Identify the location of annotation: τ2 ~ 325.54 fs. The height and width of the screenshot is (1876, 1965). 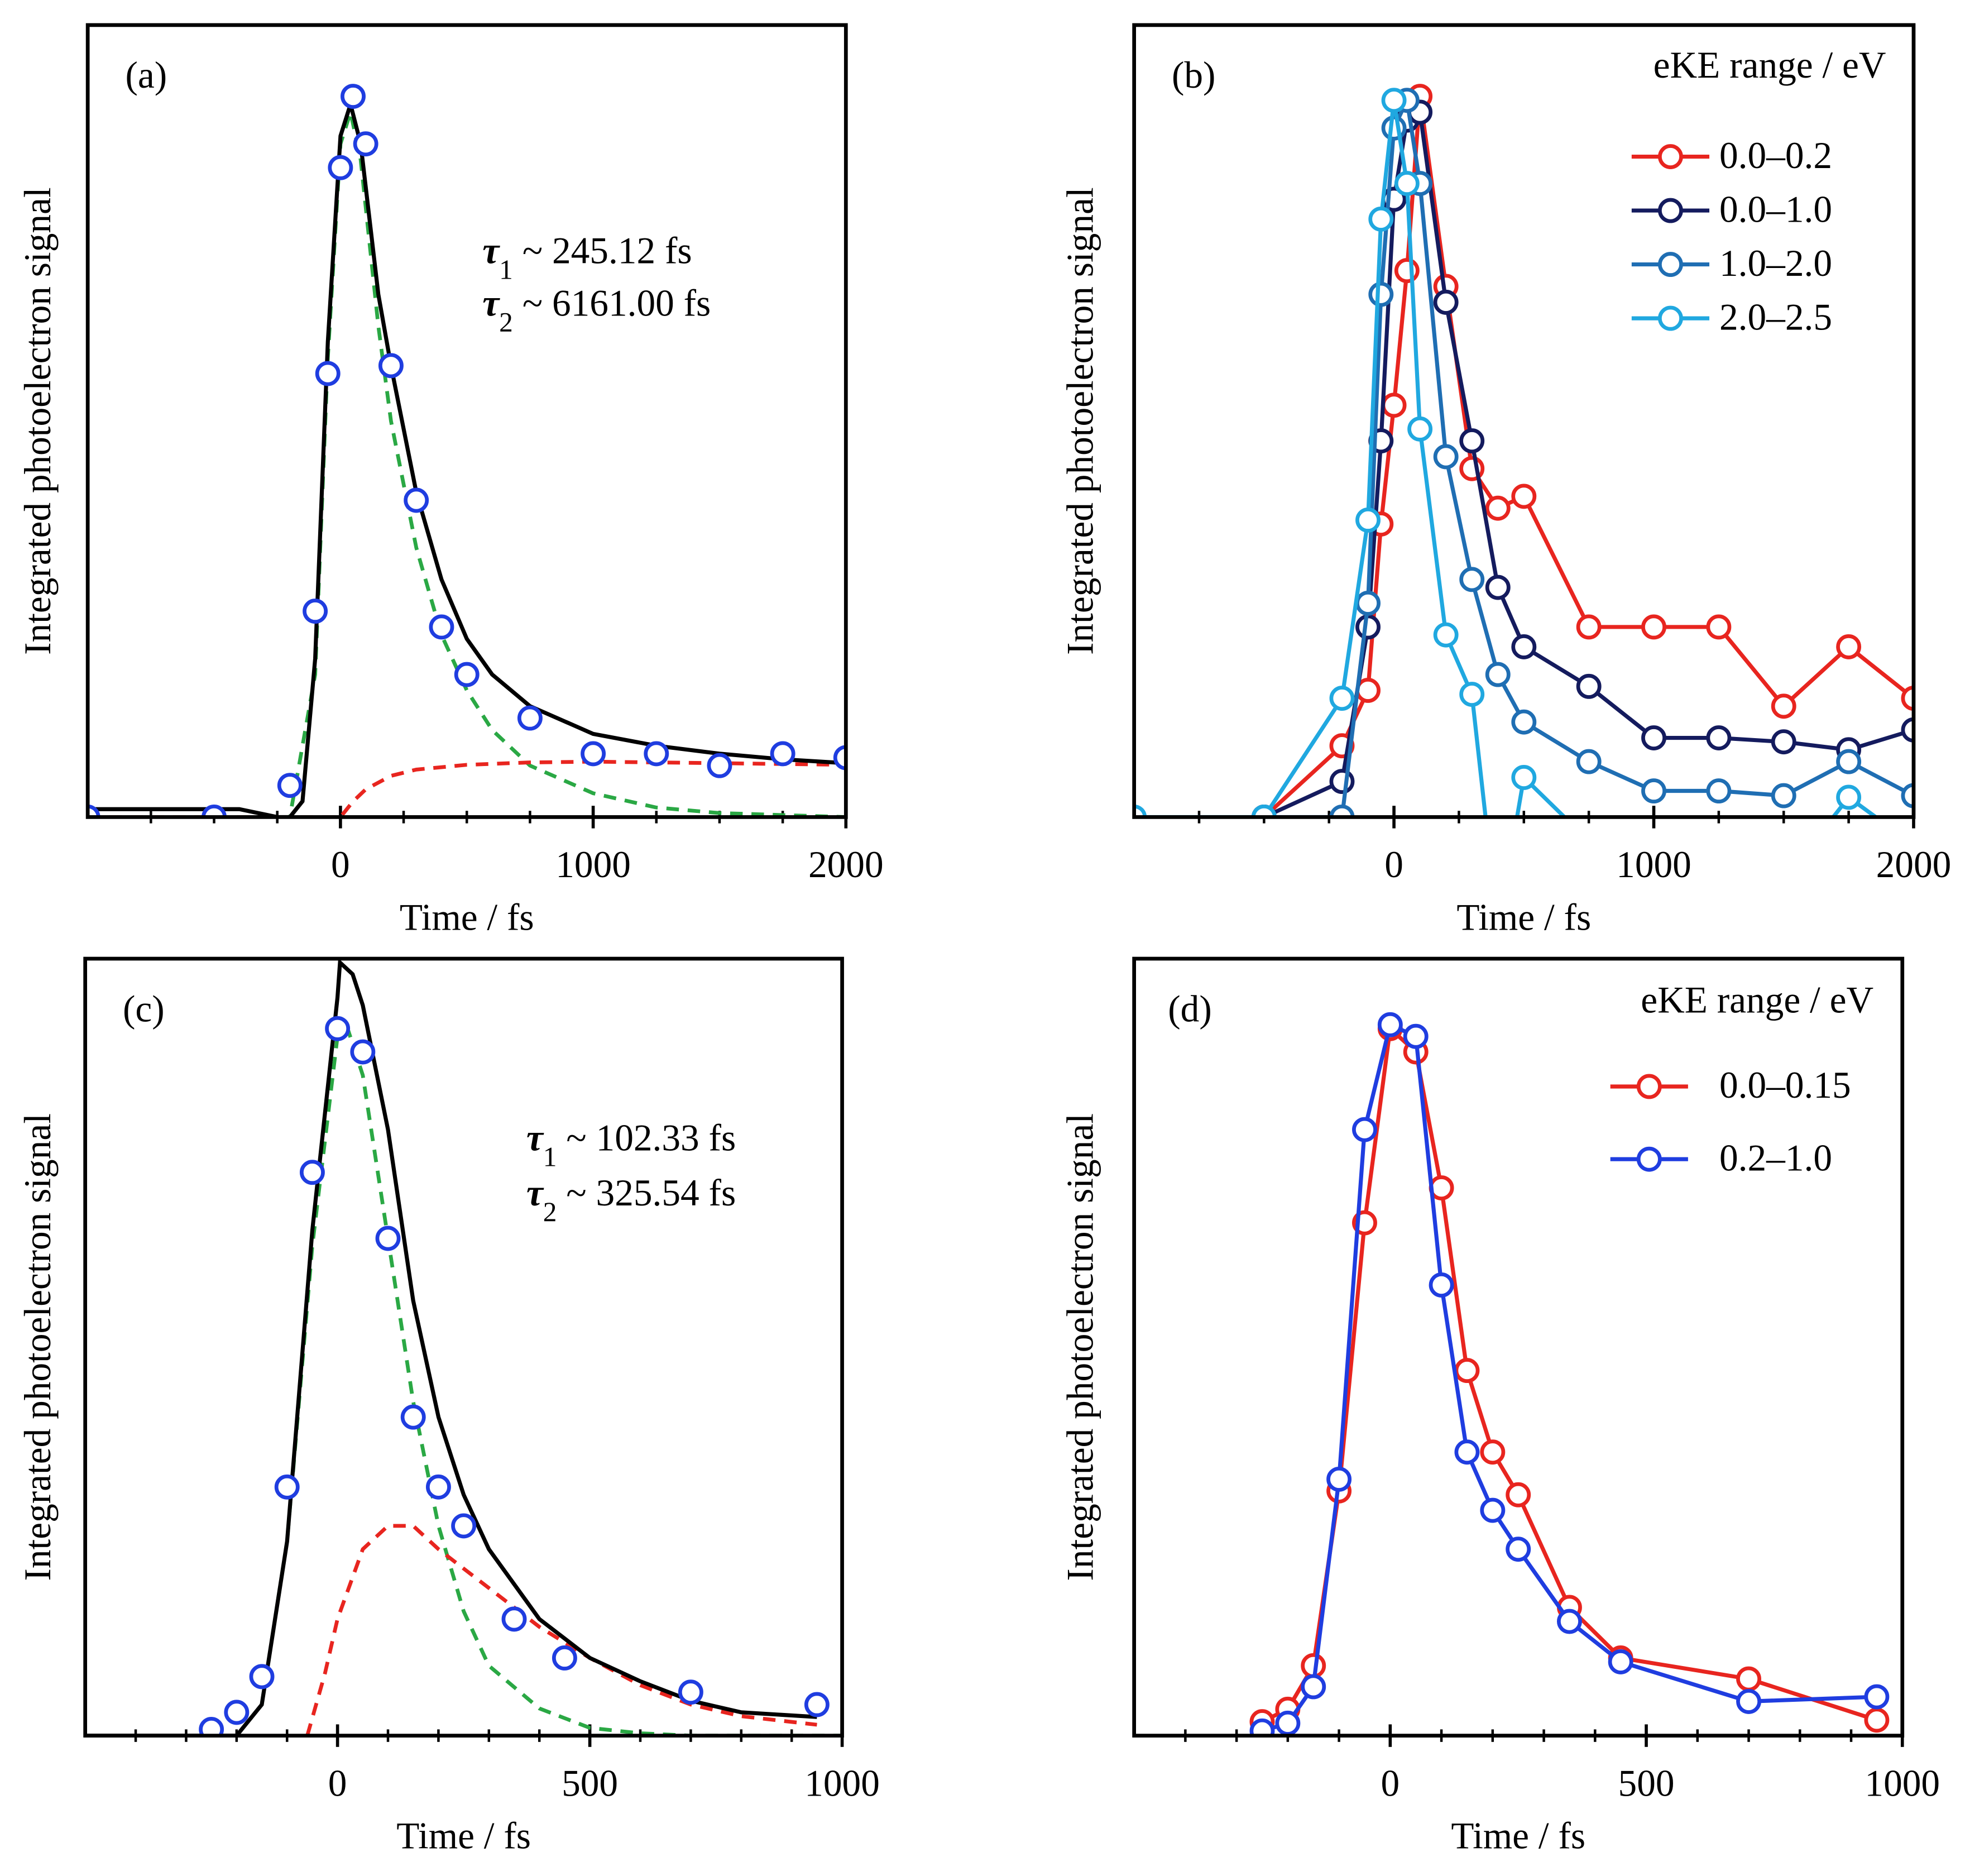
(631, 1199).